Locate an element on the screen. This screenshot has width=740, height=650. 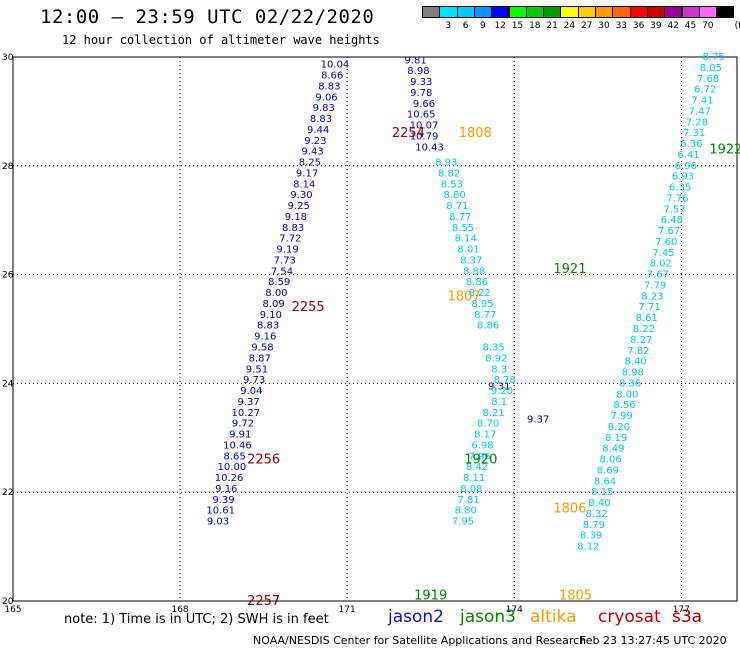
swh-data-label: 8.05 is located at coordinates (711, 68).